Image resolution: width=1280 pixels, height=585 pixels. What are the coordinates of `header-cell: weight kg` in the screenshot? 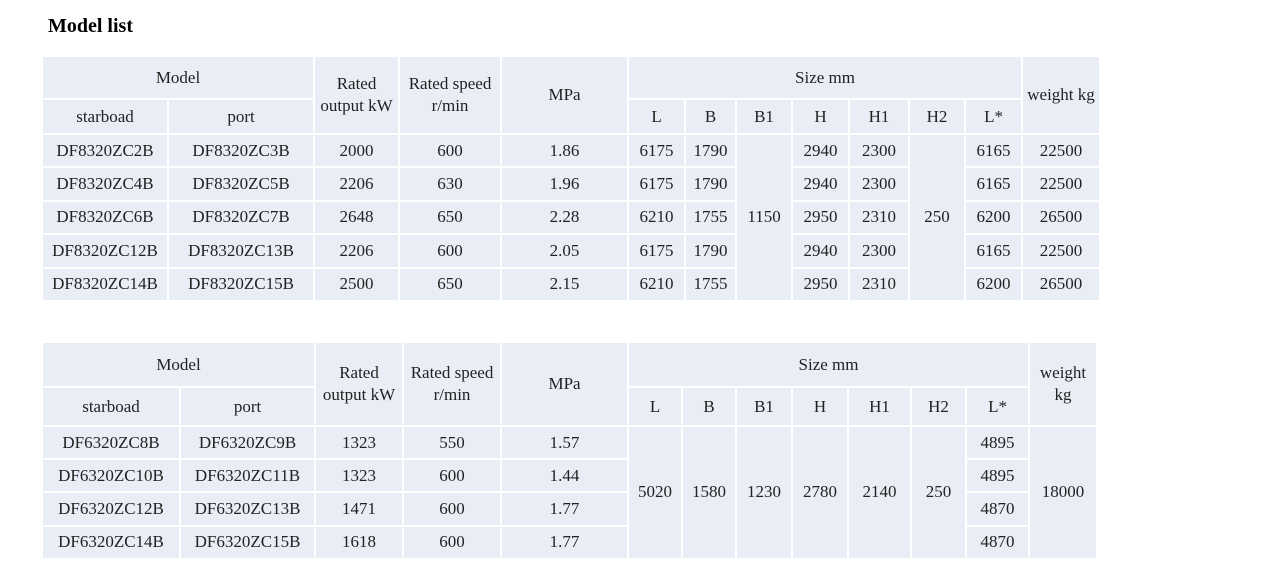 It's located at (1063, 384).